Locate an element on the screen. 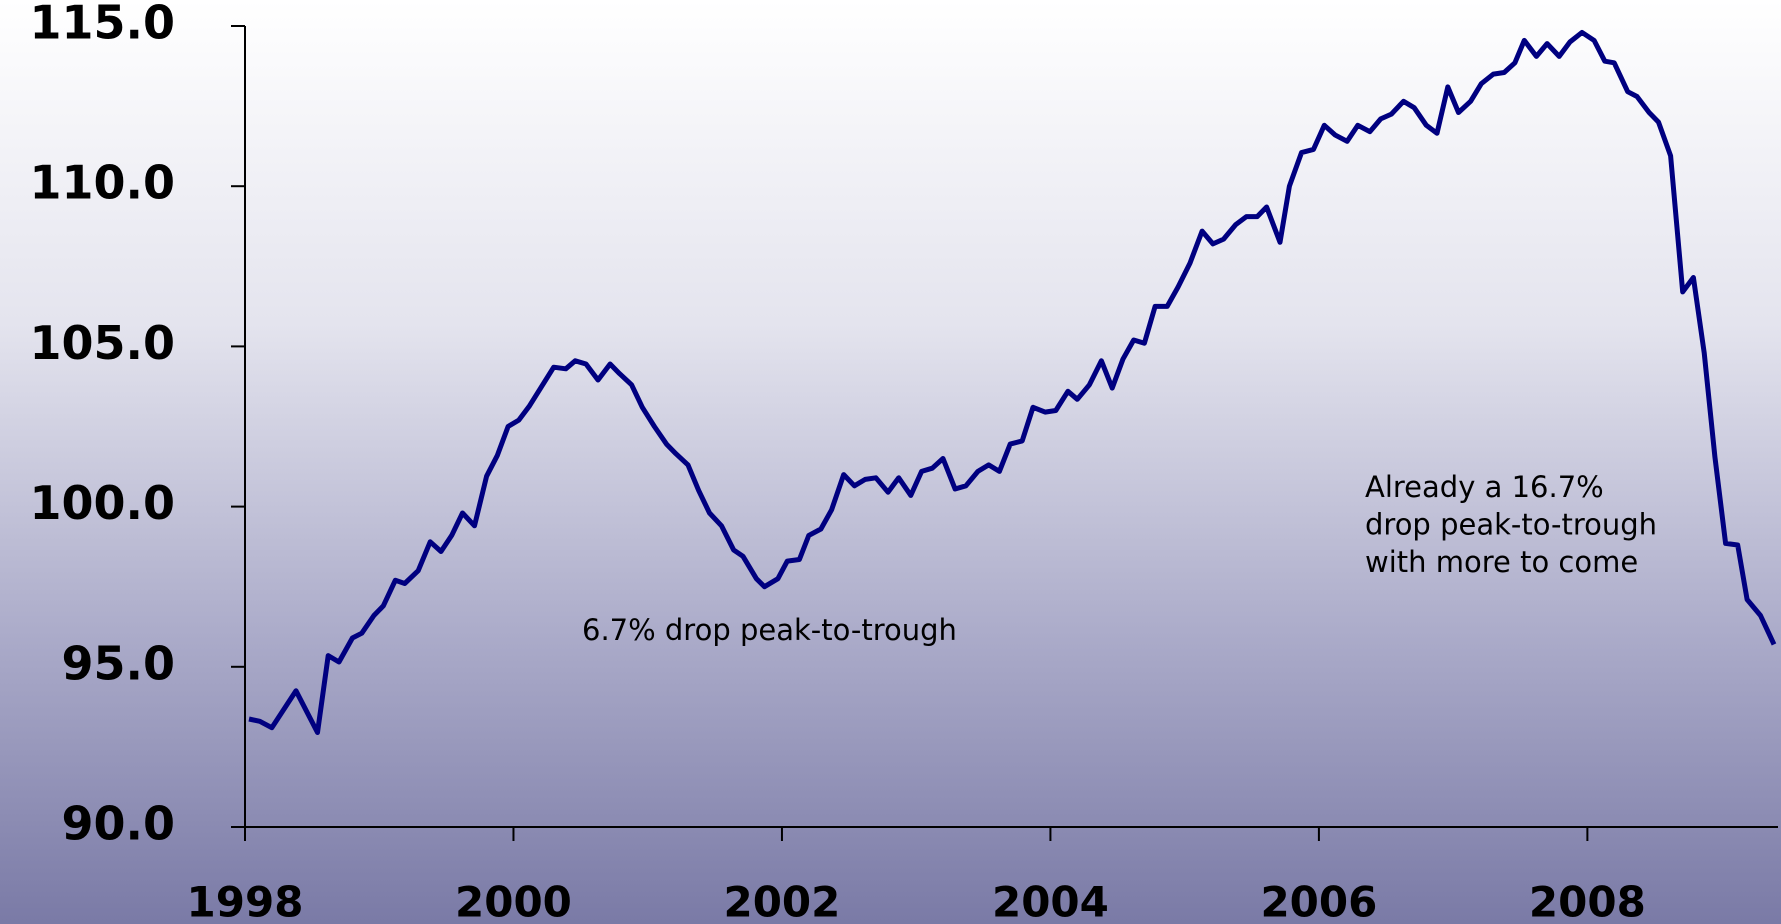 This screenshot has width=1781, height=924. x-tick-label: 2006 is located at coordinates (1318, 901).